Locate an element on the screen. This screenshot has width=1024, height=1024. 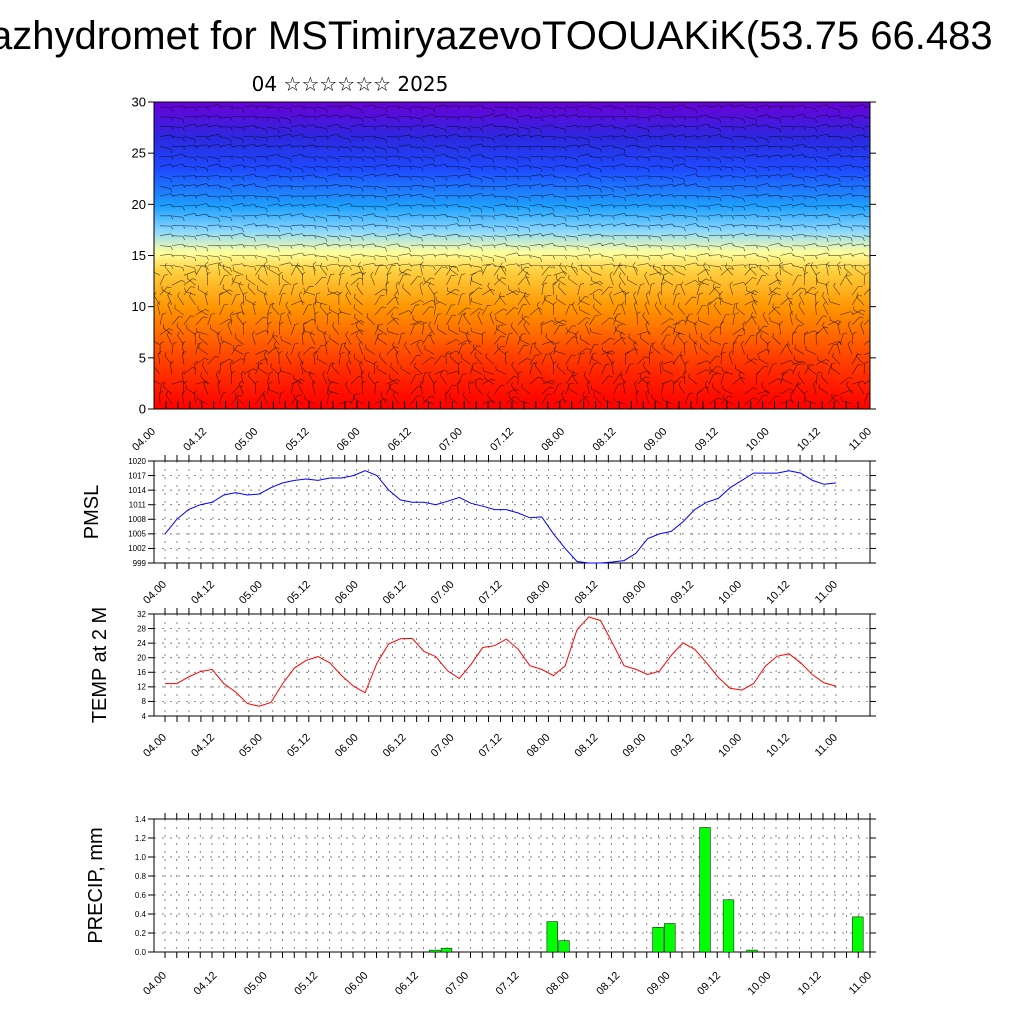
x-tick-label: 09.00 is located at coordinates (634, 593).